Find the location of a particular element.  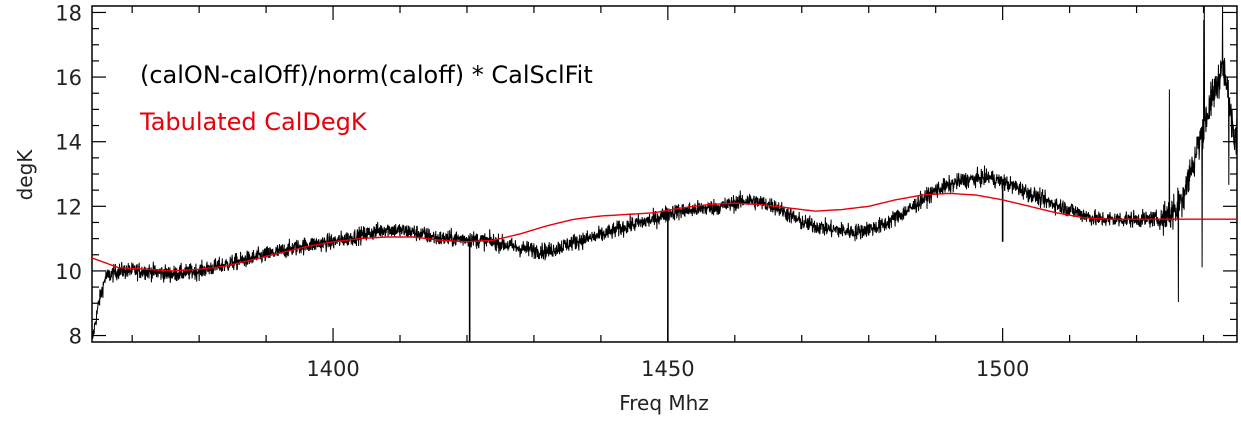

y-tick-label: 10 is located at coordinates (68, 272).